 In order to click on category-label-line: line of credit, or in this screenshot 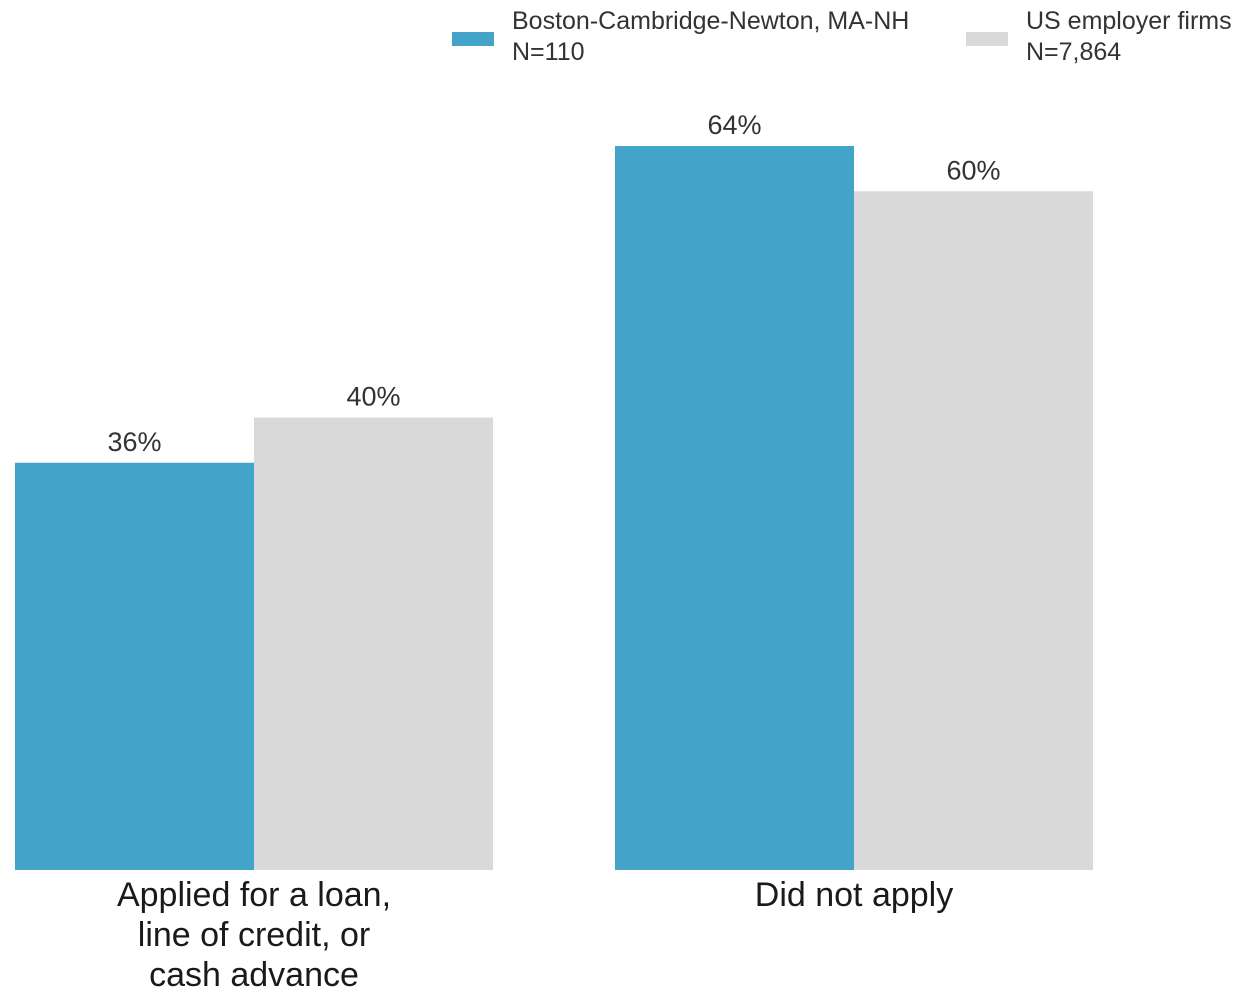, I will do `click(254, 935)`.